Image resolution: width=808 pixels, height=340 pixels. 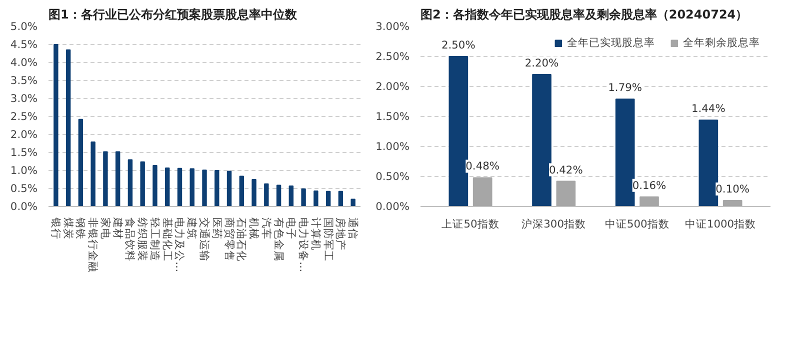 I want to click on y-tick-label: 0.00%, so click(x=393, y=206).